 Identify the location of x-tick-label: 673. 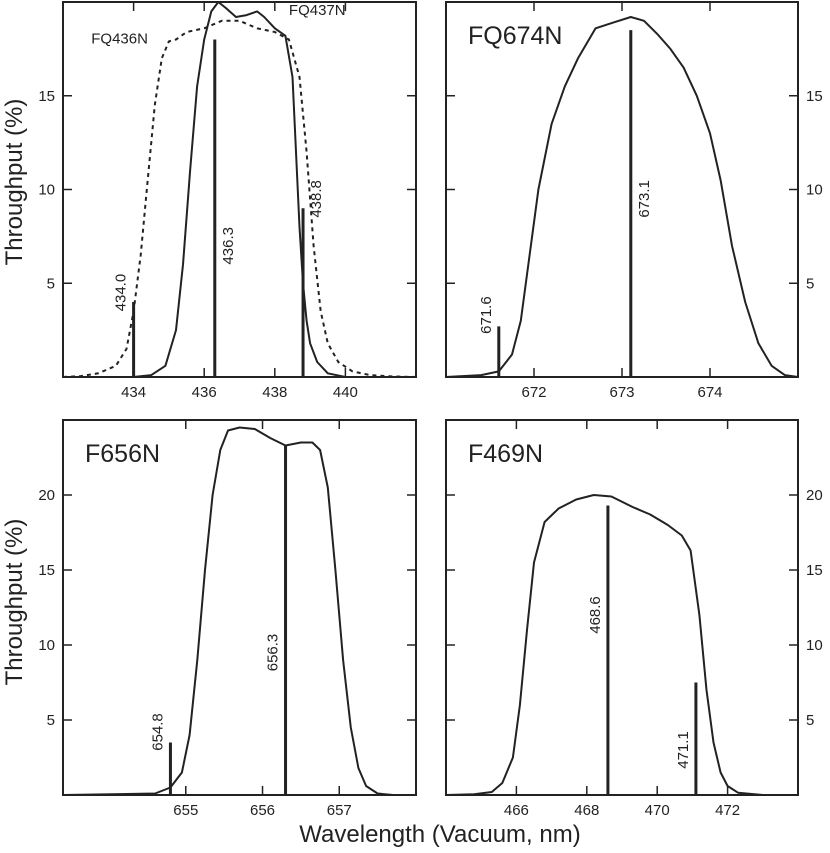
(621, 392).